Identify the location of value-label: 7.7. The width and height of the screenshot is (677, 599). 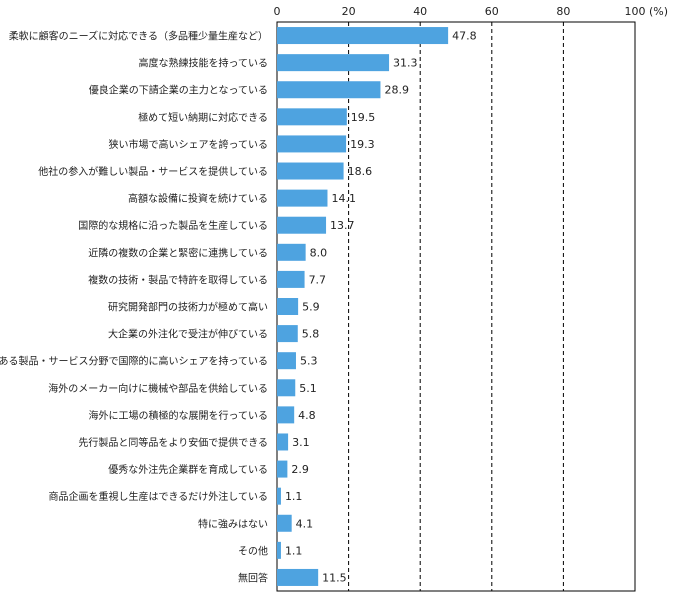
(318, 279).